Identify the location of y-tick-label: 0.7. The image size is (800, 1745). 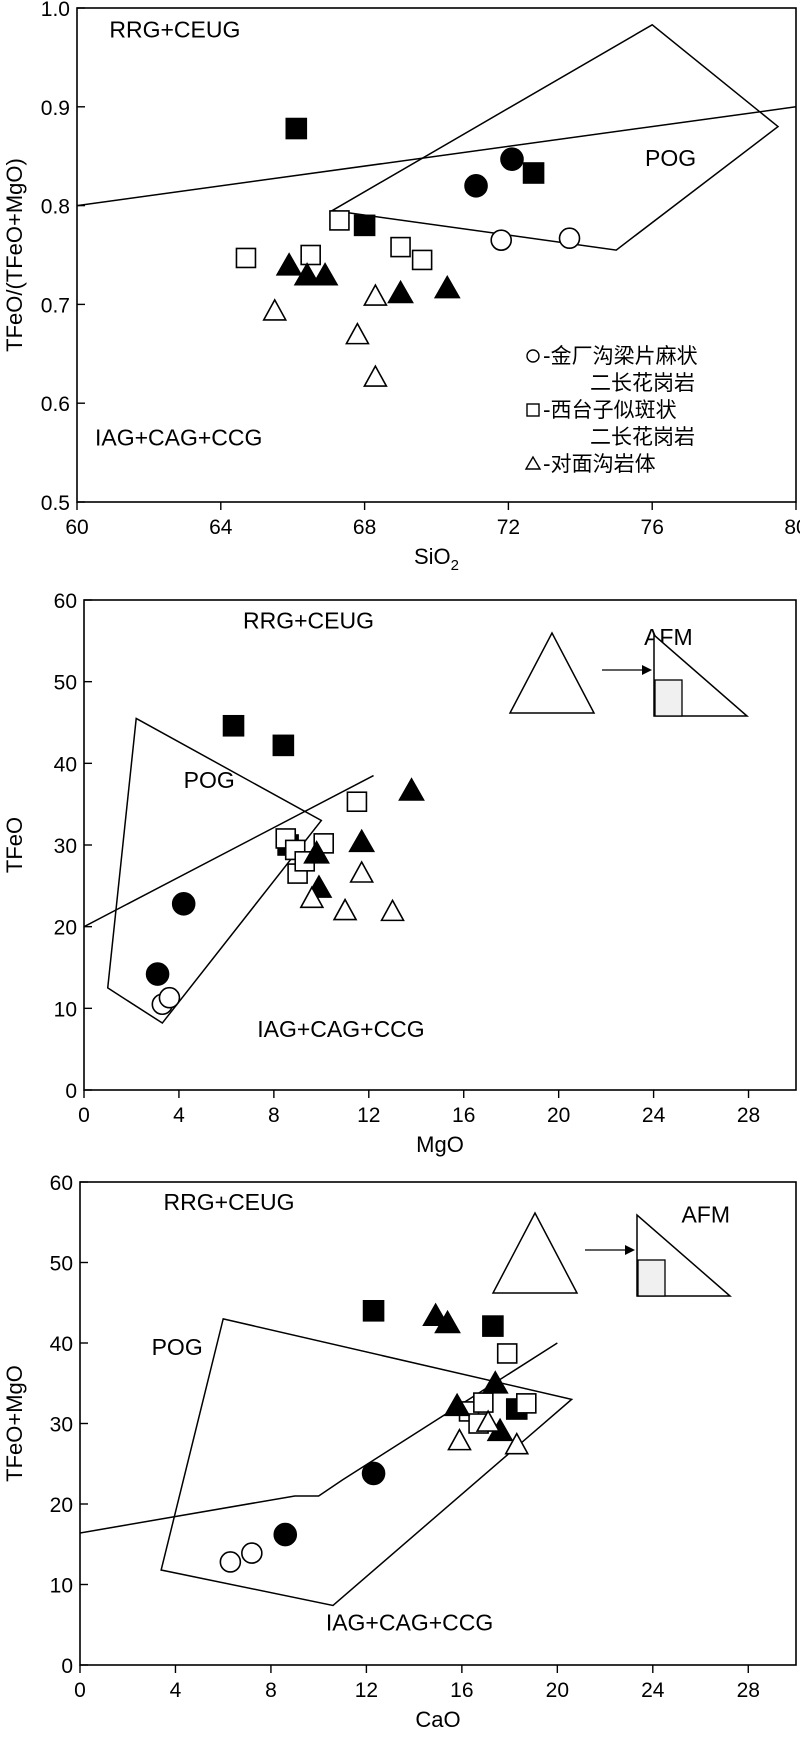
(55, 305).